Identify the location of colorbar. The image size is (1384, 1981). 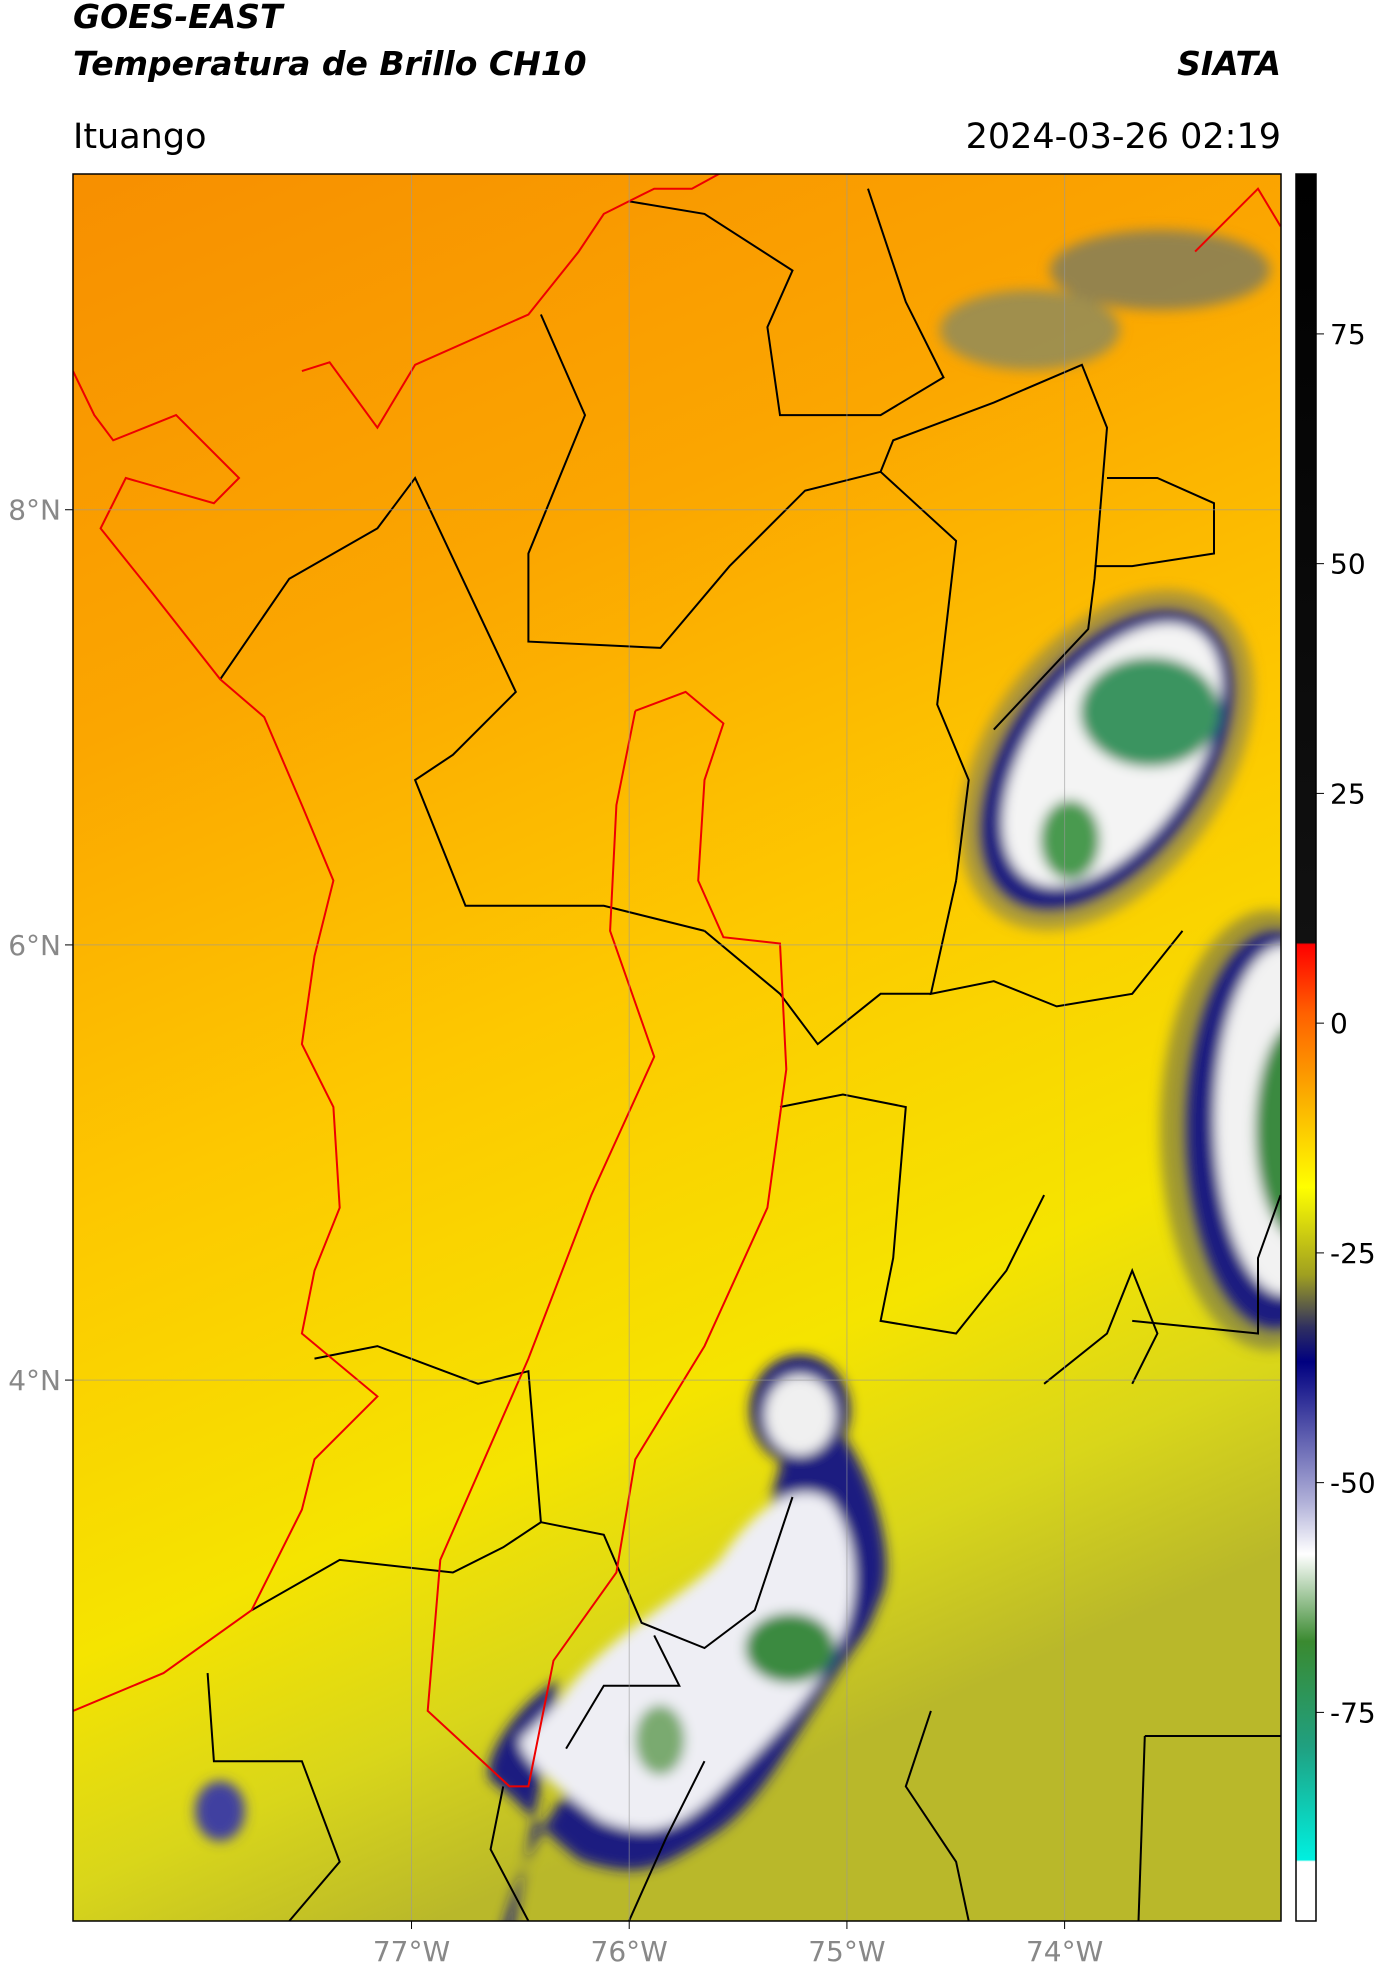
(1306, 1047).